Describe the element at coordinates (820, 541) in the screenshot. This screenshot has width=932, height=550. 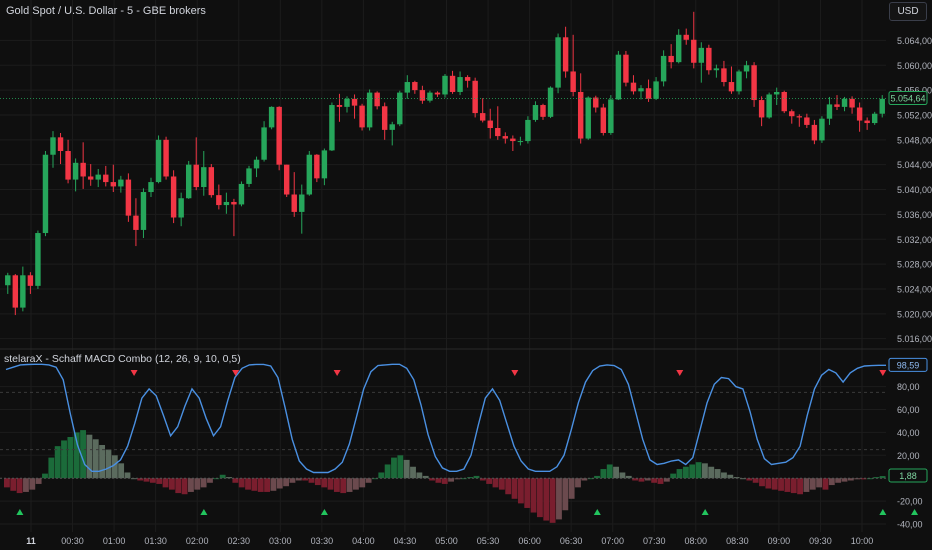
I see `time-tick-label: 09:30` at that location.